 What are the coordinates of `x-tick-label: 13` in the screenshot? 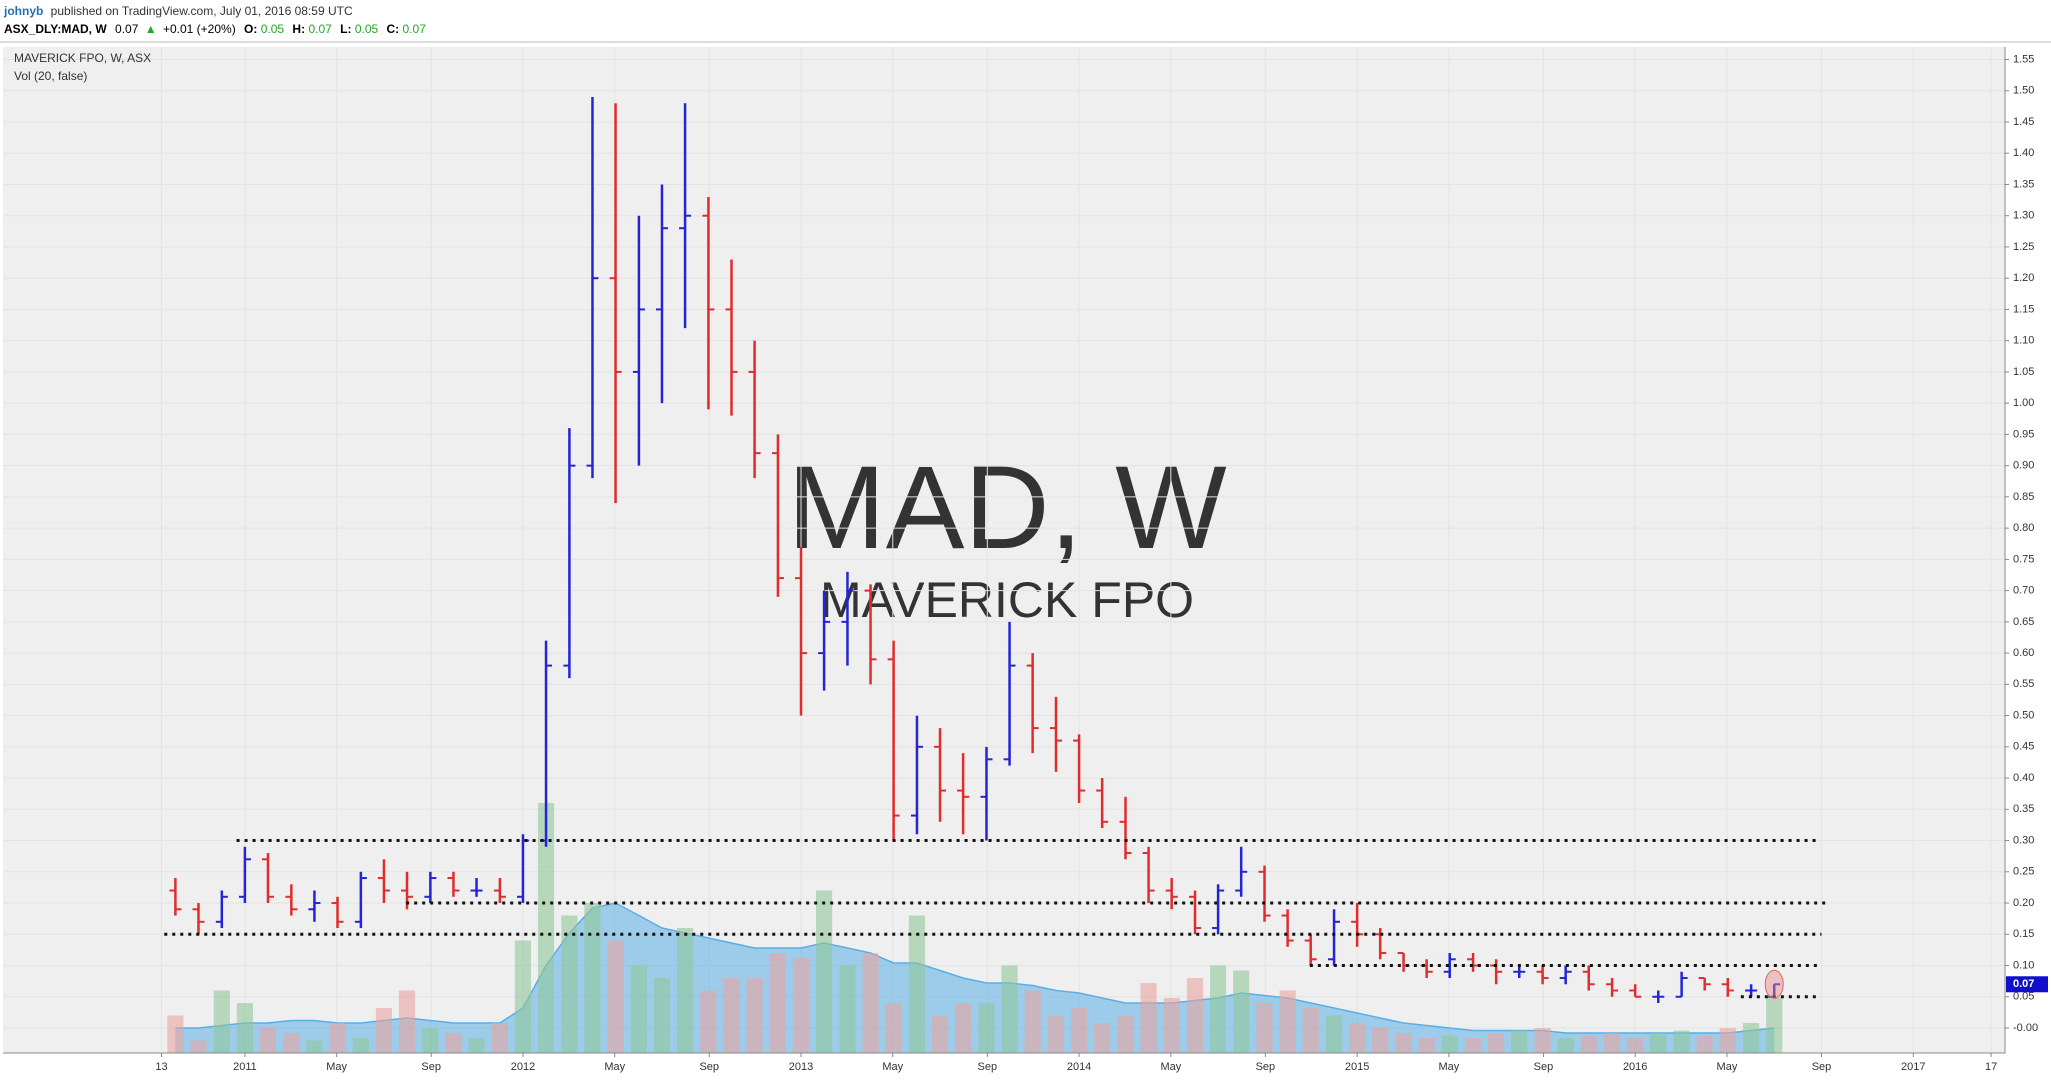 It's located at (161, 1067).